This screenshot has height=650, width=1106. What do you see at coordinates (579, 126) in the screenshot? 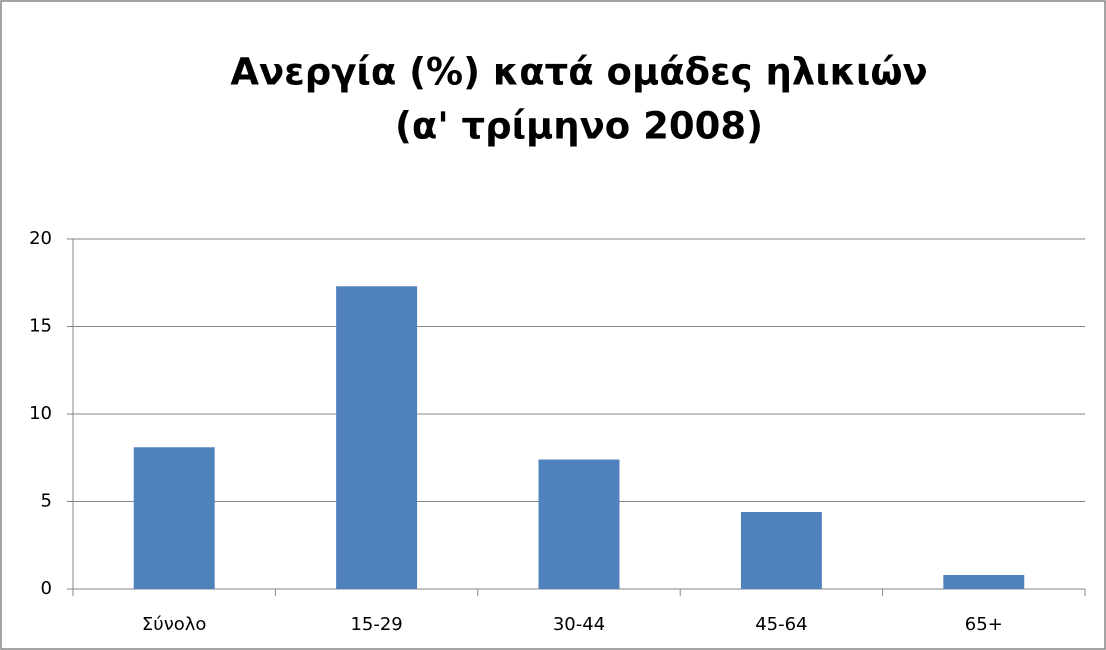
I see `chart-title: (α' τρίμηνο 2008)` at bounding box center [579, 126].